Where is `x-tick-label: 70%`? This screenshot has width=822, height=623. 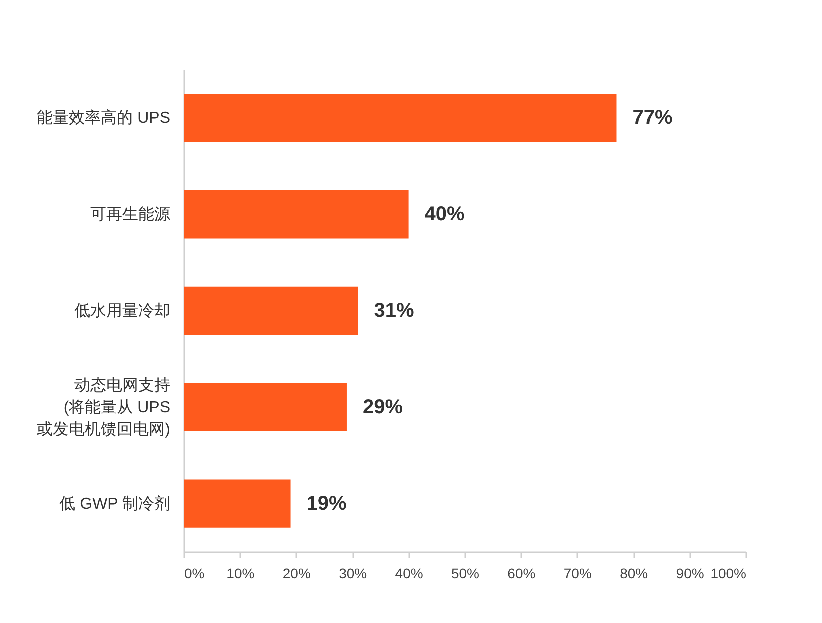 x-tick-label: 70% is located at coordinates (578, 574).